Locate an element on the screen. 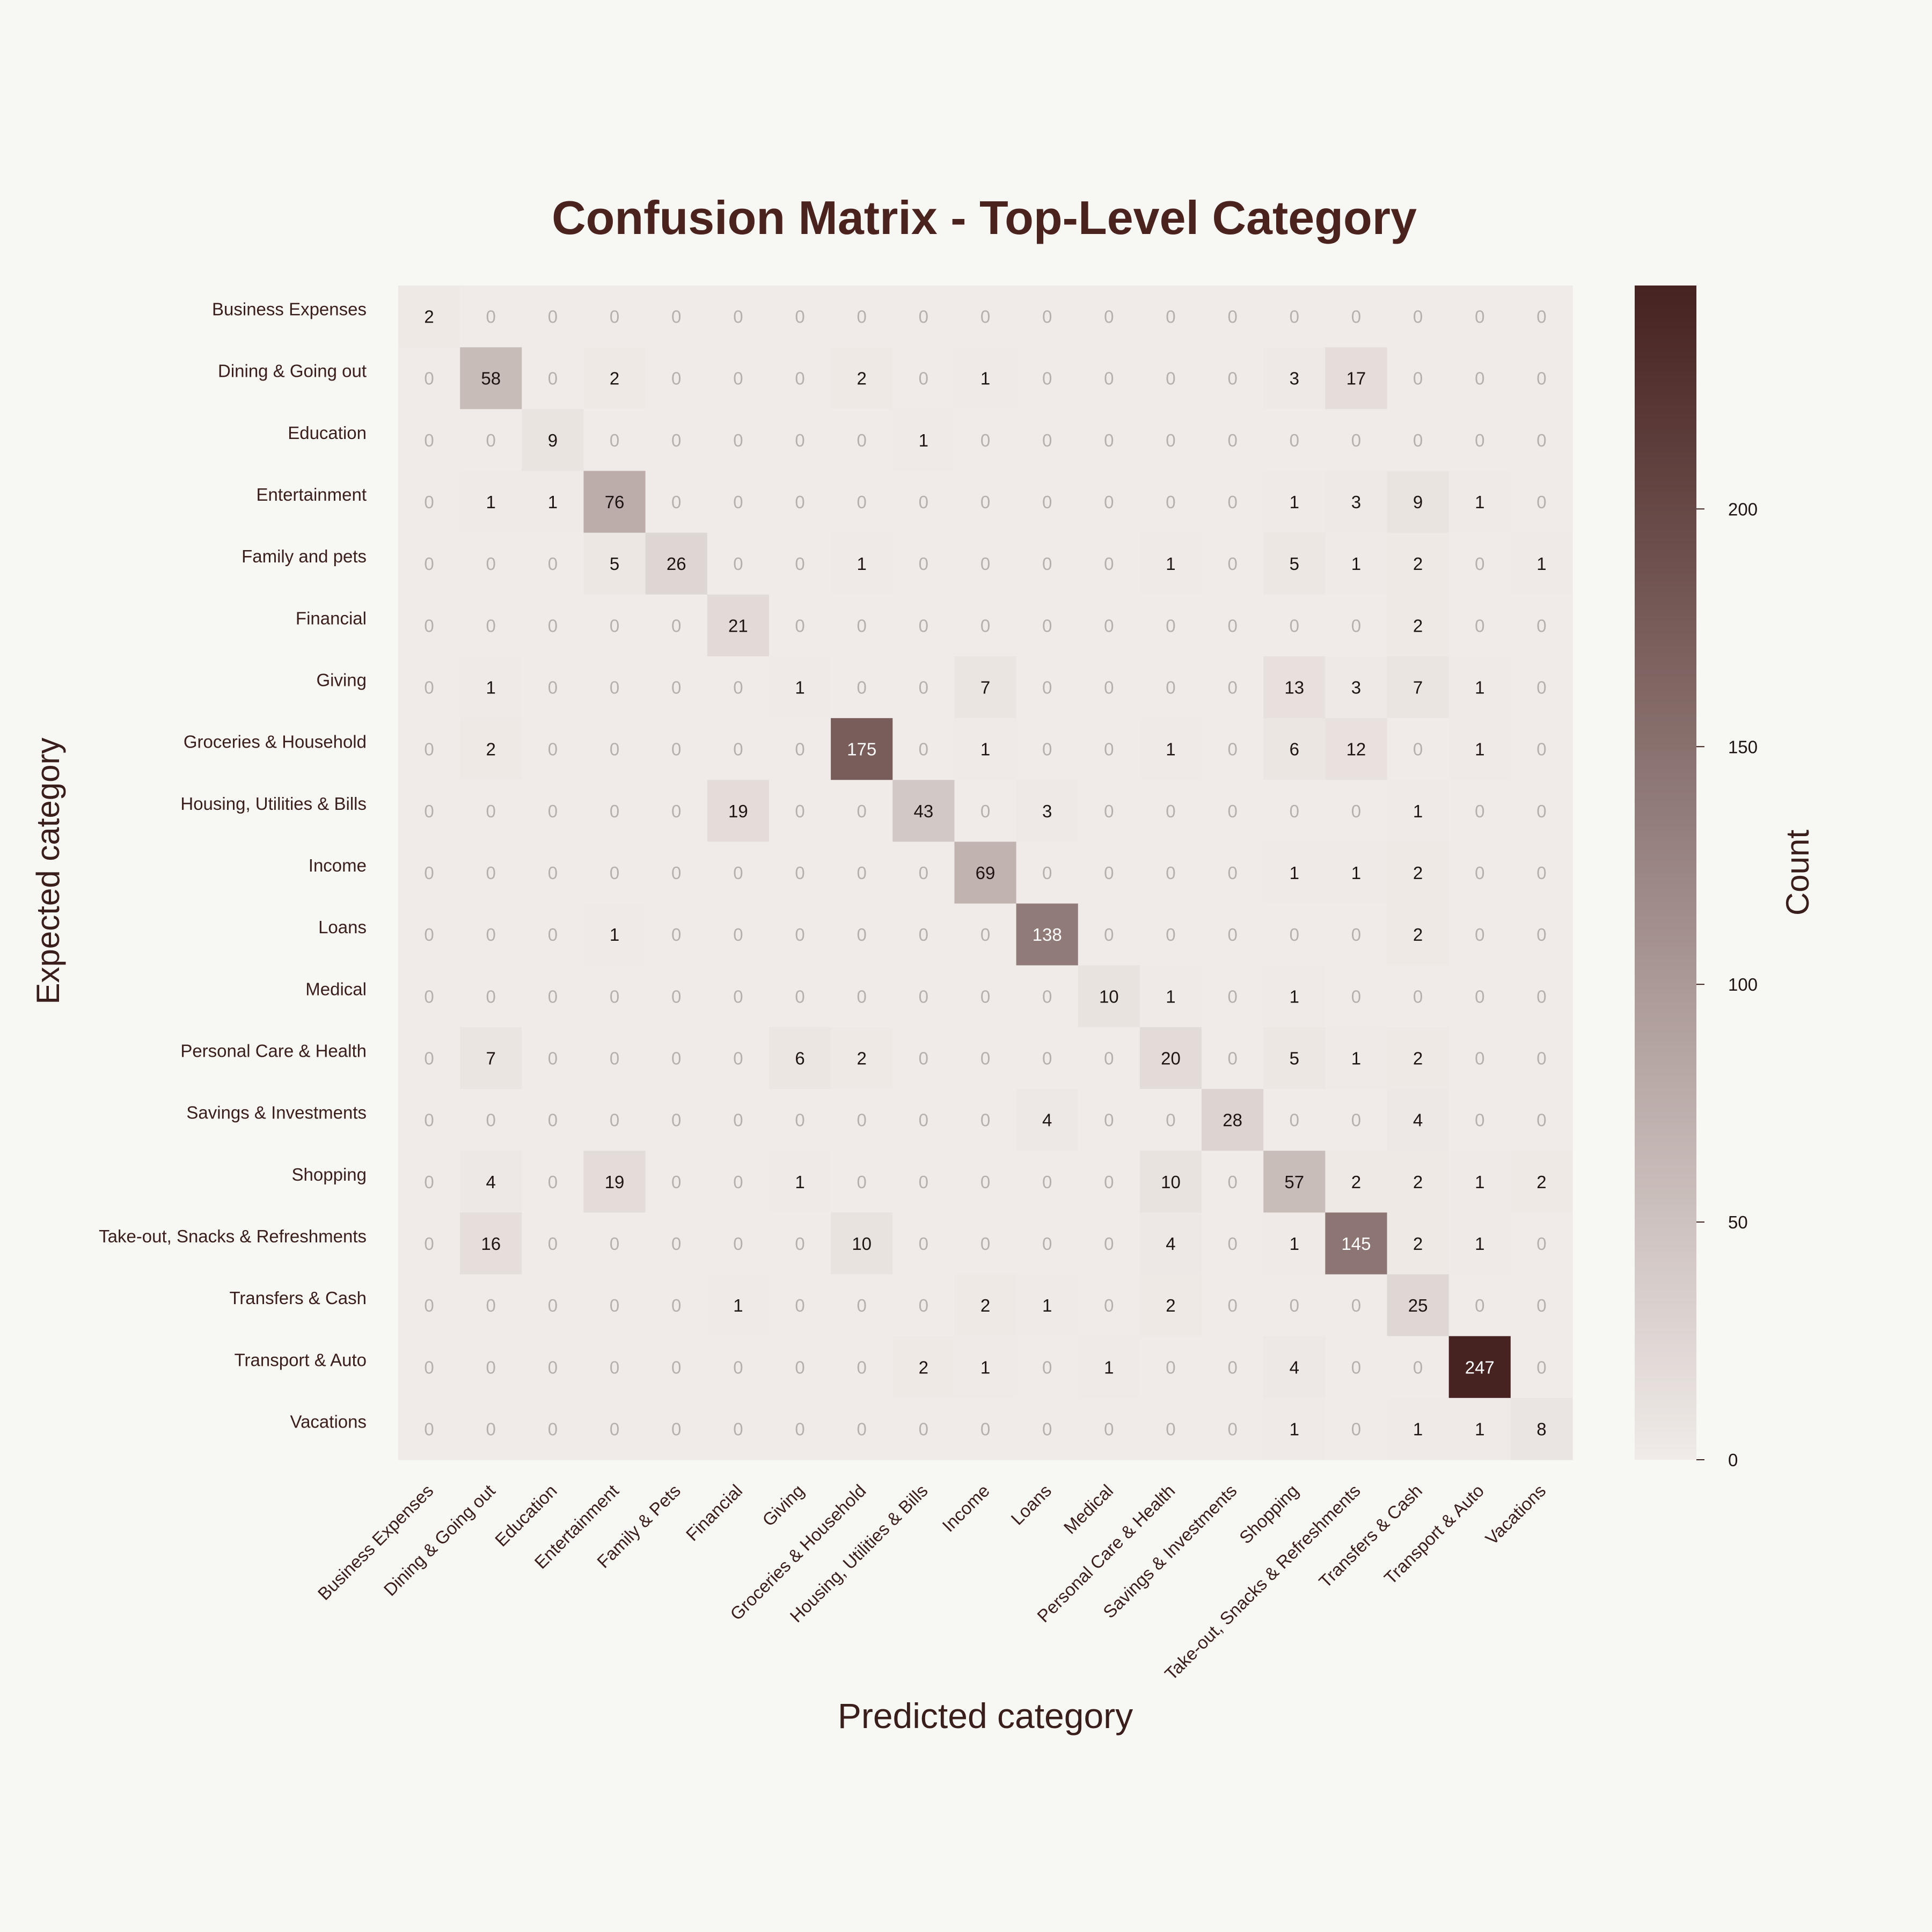 This screenshot has width=1932, height=1932. colorbar is located at coordinates (1665, 873).